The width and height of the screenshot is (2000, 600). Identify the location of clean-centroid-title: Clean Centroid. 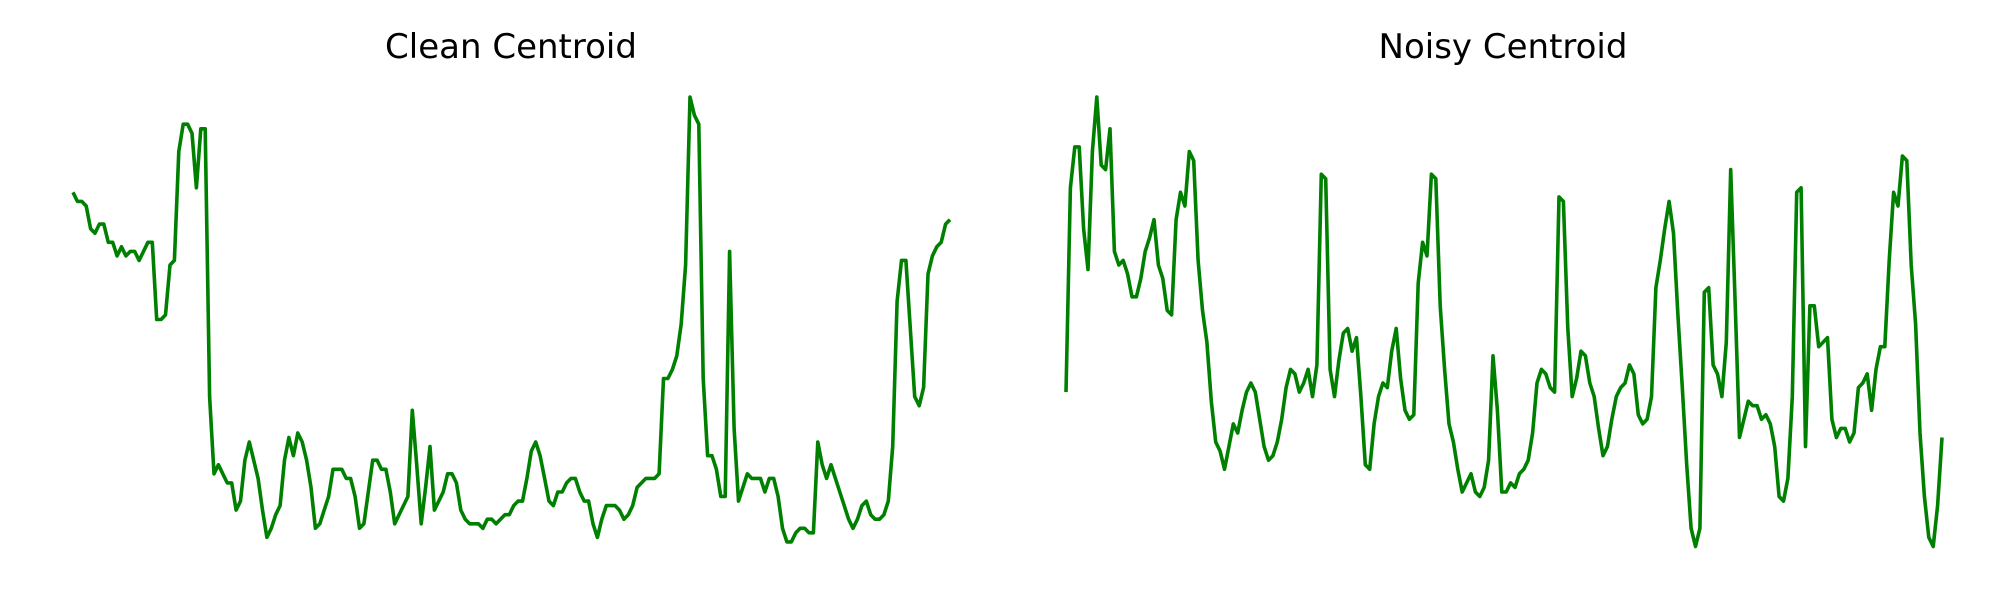
(511, 47).